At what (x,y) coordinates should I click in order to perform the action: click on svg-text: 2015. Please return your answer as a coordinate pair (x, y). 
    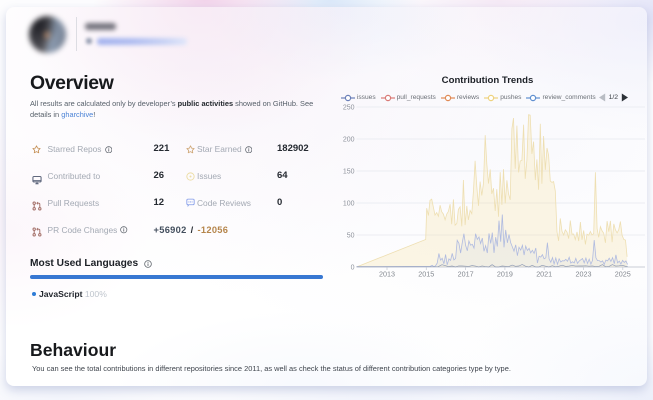
    Looking at the image, I should click on (426, 274).